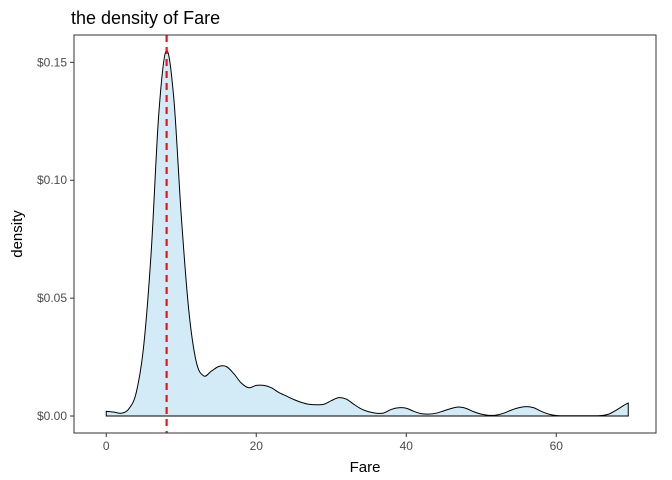  What do you see at coordinates (333, 443) in the screenshot?
I see `x-axis: 0 20 40 60` at bounding box center [333, 443].